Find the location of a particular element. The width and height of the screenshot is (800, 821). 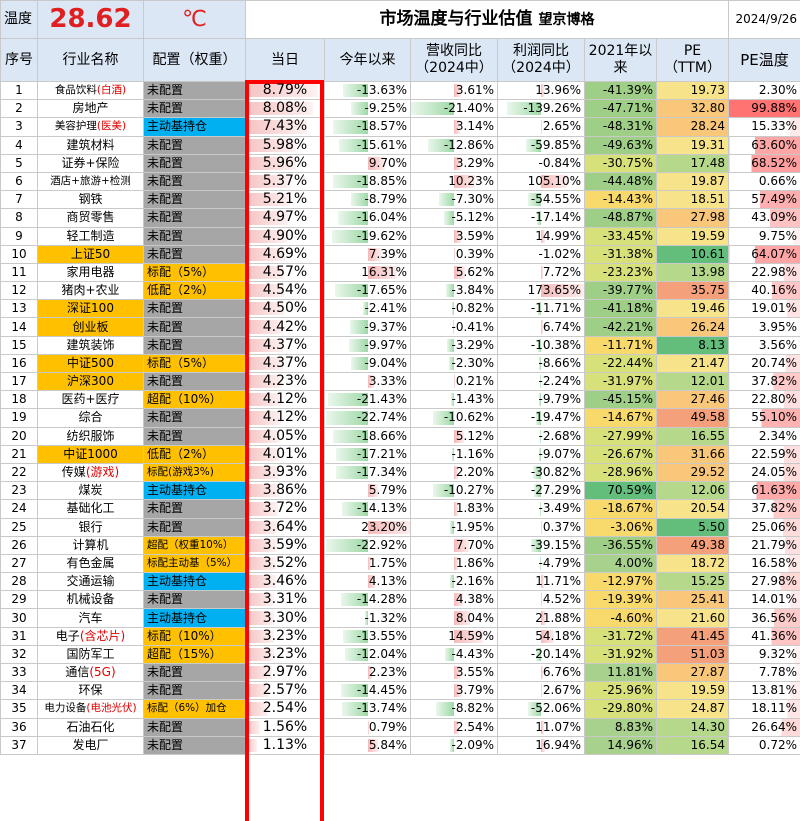

profit-yoy: -27.29% is located at coordinates (541, 491).